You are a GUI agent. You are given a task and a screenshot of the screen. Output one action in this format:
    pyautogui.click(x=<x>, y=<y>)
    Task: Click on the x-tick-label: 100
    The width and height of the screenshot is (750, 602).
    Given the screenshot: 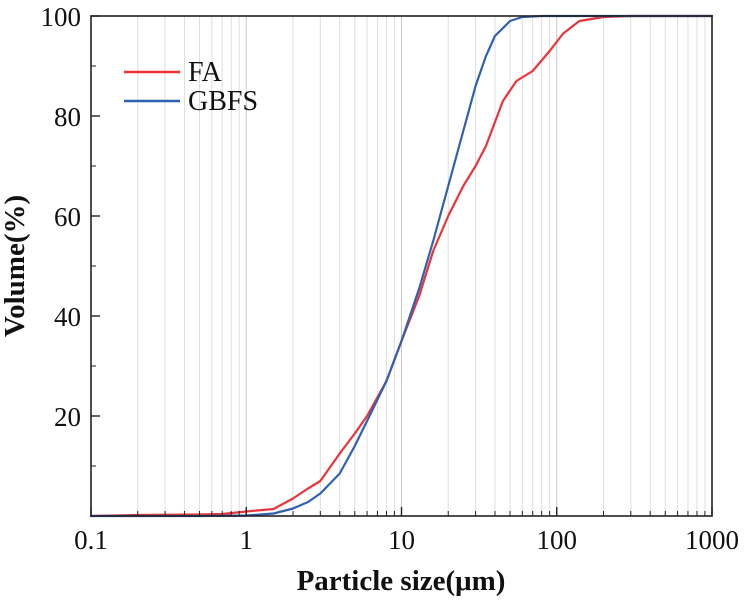 What is the action you would take?
    pyautogui.click(x=557, y=540)
    